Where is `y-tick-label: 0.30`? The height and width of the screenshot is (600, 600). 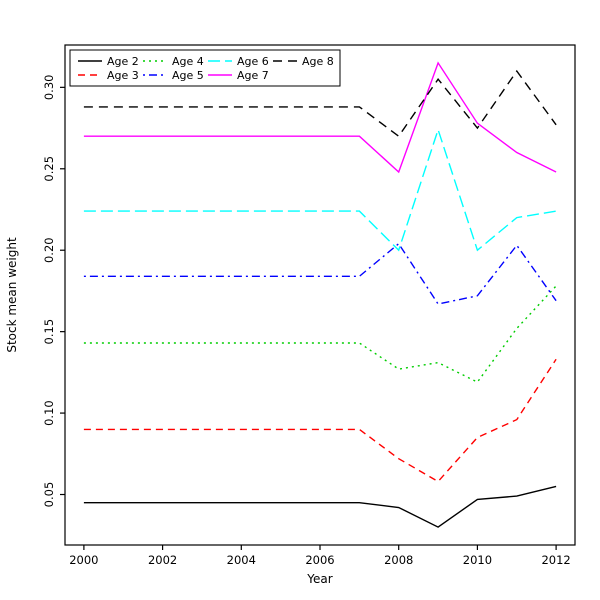
y-tick-label: 0.30 is located at coordinates (49, 88).